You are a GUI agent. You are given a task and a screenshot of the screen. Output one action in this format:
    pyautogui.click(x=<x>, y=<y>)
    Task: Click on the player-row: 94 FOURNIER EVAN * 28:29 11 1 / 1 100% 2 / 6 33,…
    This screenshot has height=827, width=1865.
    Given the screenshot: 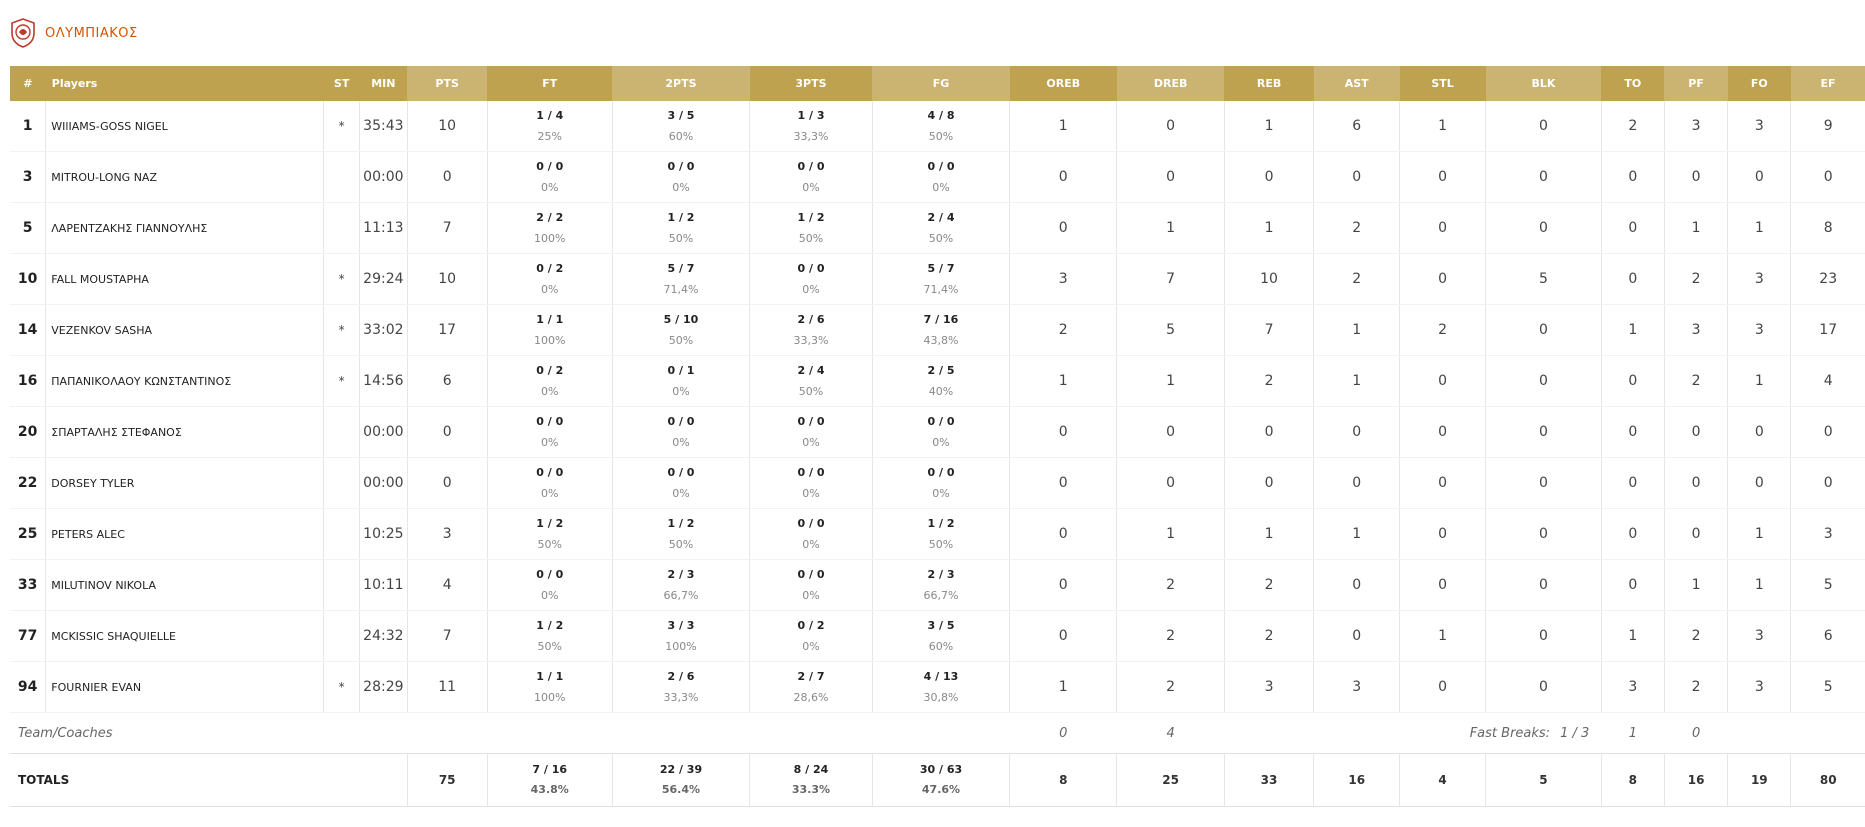 What is the action you would take?
    pyautogui.click(x=937, y=687)
    